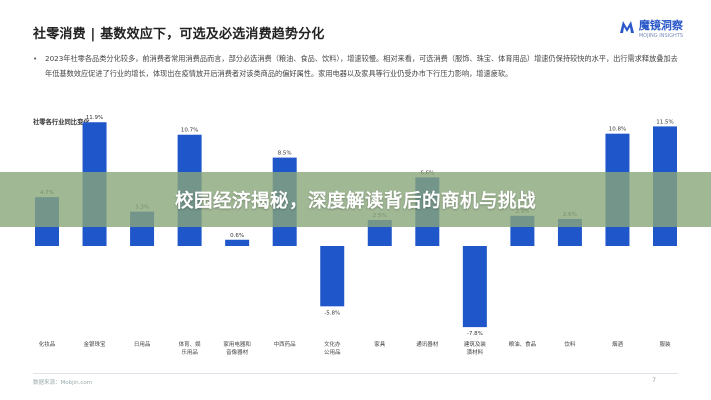 The width and height of the screenshot is (711, 400). I want to click on category-label: 建筑及装, so click(475, 344).